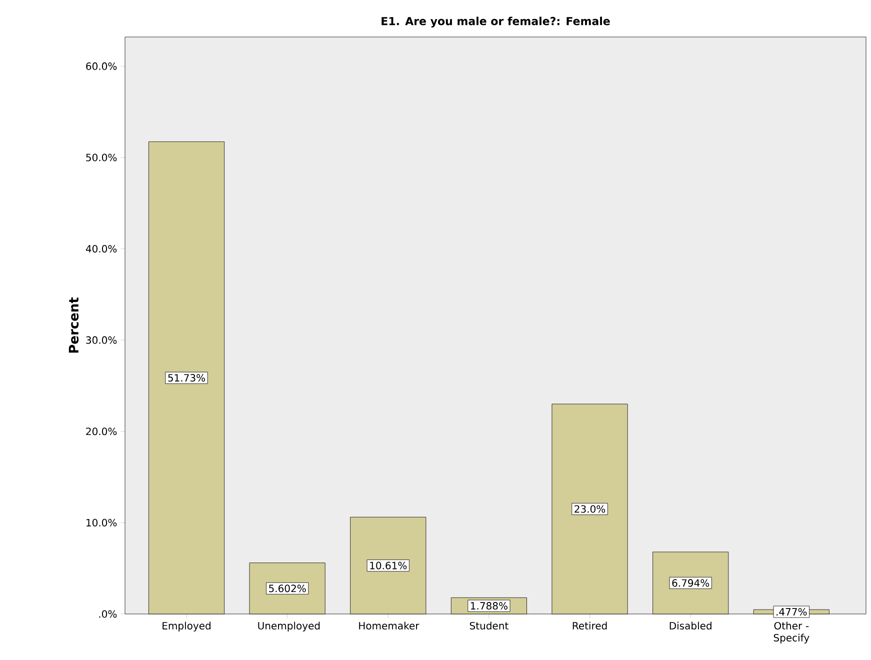 Image resolution: width=871 pixels, height=660 pixels. I want to click on x-tick-label: Student, so click(489, 626).